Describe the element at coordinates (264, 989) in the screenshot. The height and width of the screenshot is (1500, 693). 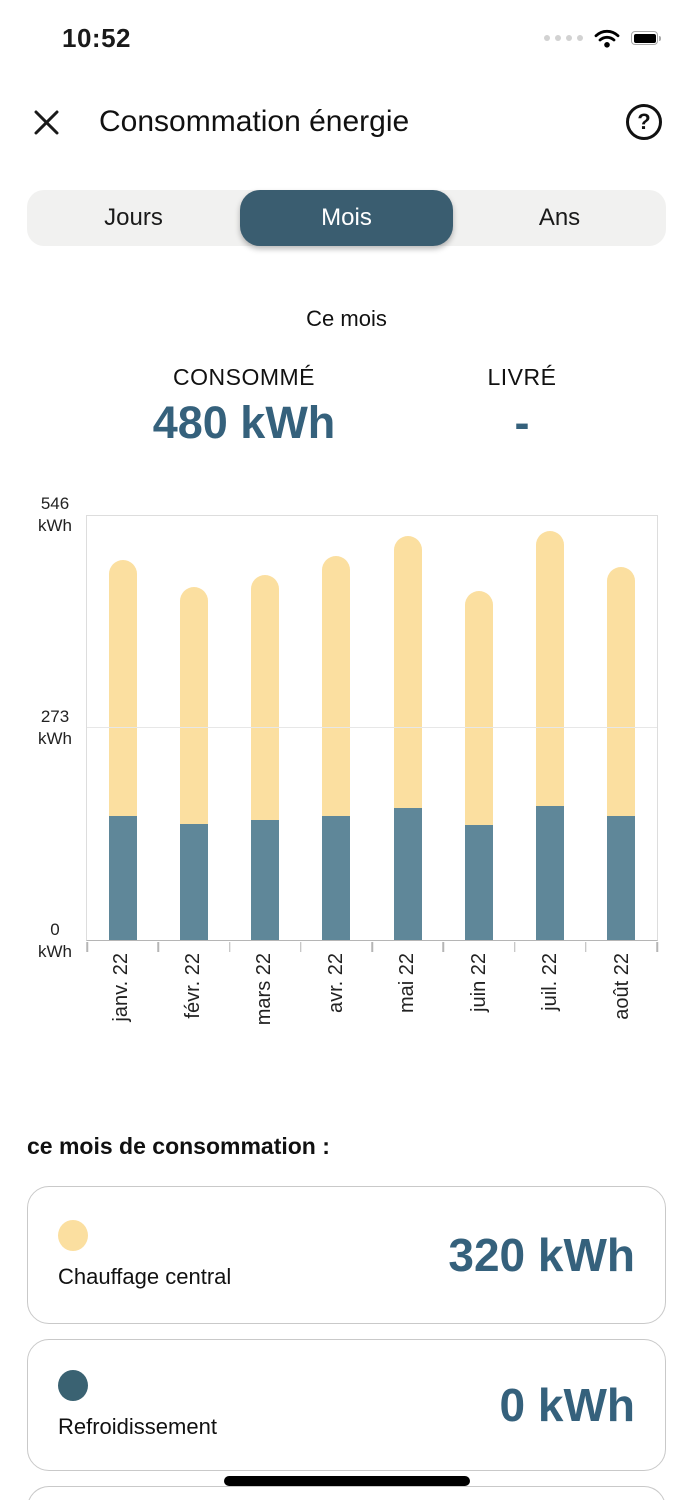
I see `x-axis-label: mars 22` at that location.